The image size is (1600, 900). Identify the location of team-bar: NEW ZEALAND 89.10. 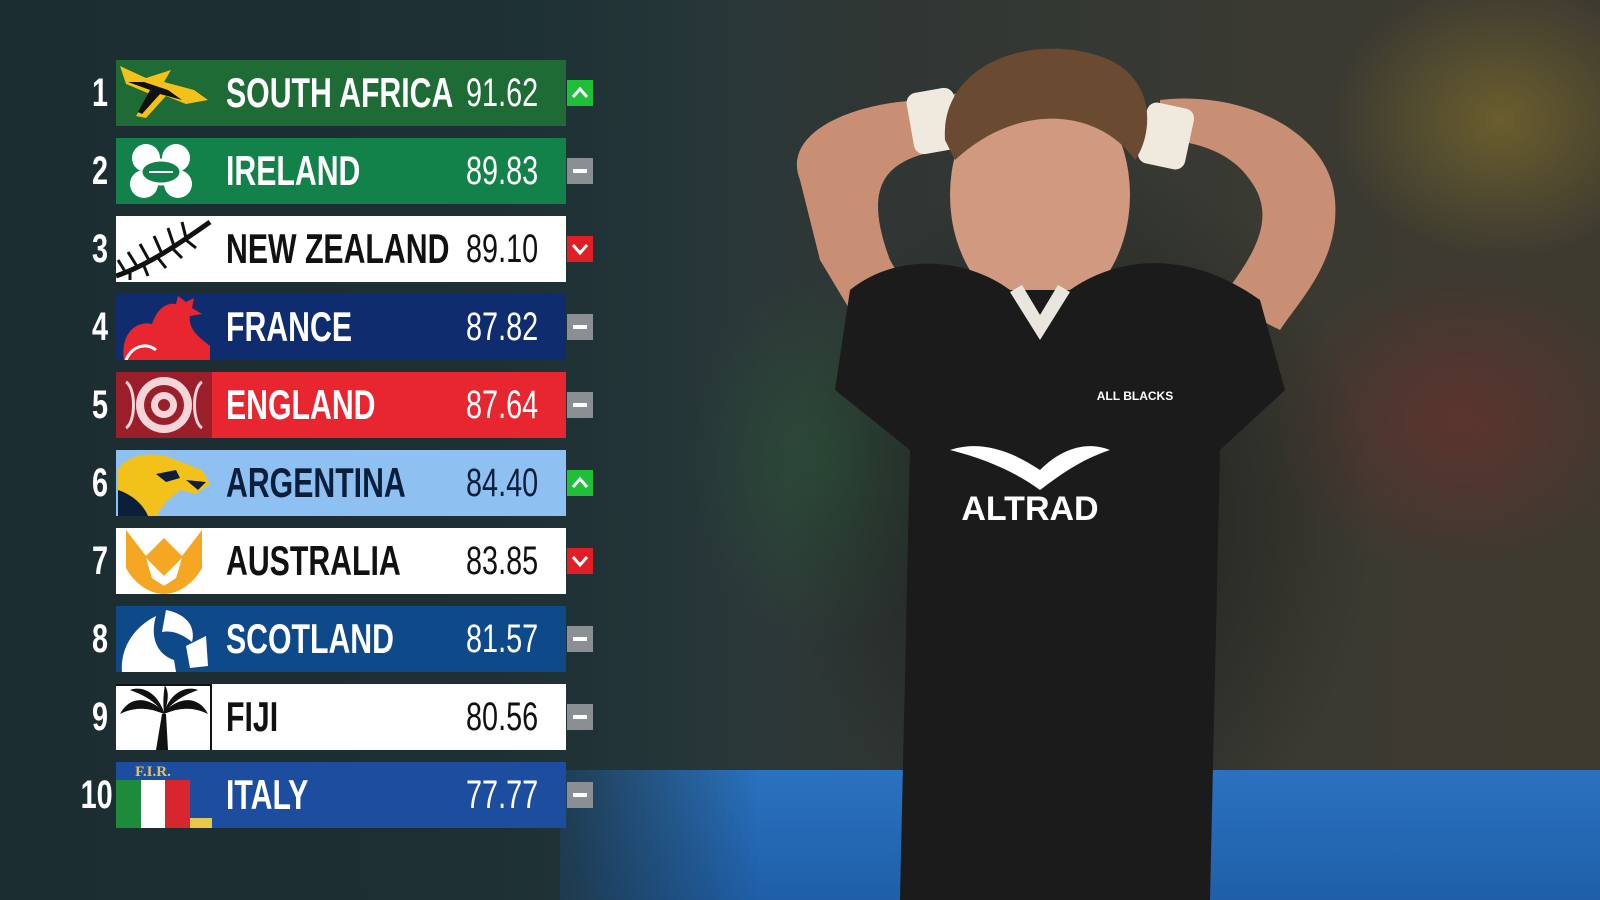
(341, 249).